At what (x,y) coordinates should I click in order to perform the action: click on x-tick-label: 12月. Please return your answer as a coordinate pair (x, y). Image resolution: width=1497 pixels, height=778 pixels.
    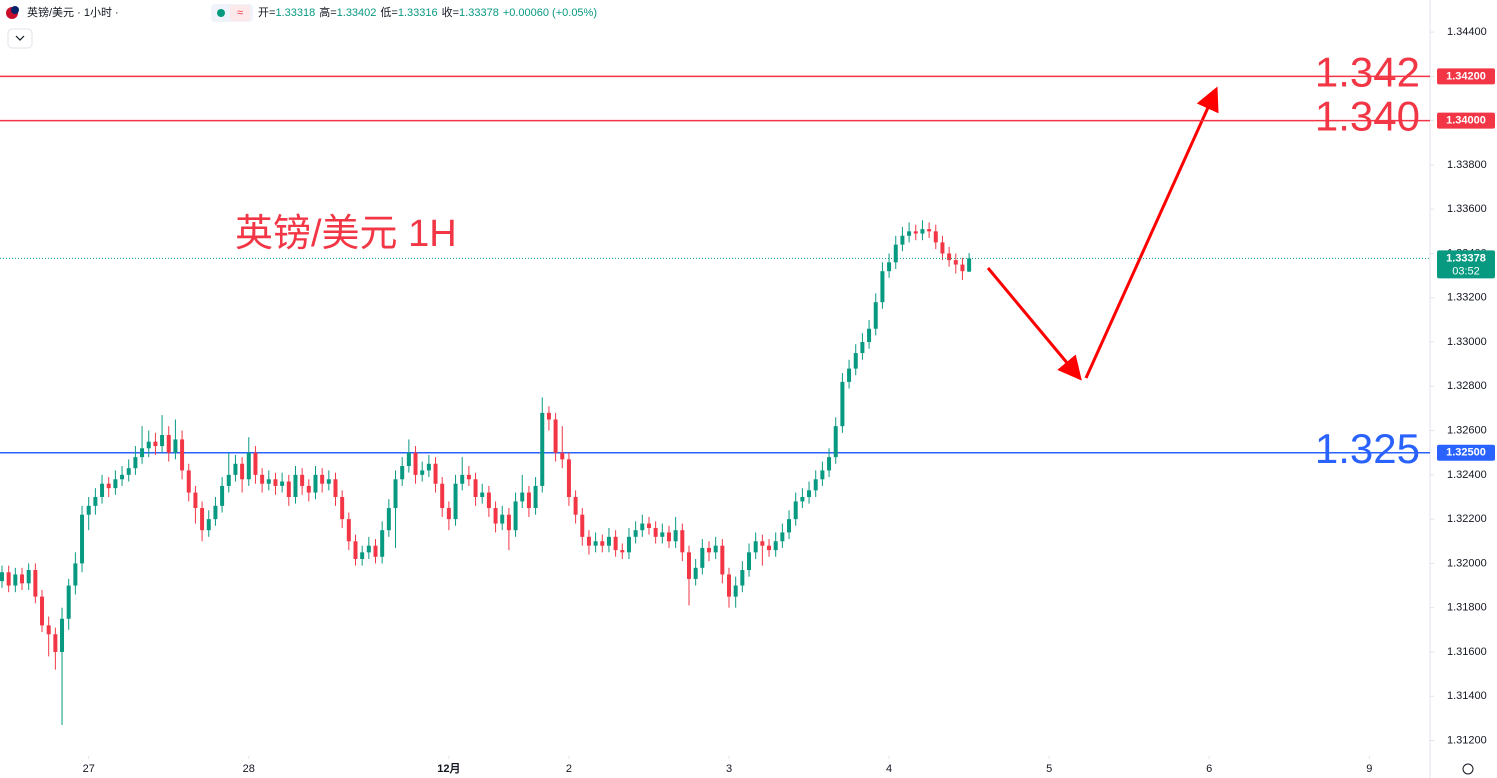
    Looking at the image, I should click on (448, 768).